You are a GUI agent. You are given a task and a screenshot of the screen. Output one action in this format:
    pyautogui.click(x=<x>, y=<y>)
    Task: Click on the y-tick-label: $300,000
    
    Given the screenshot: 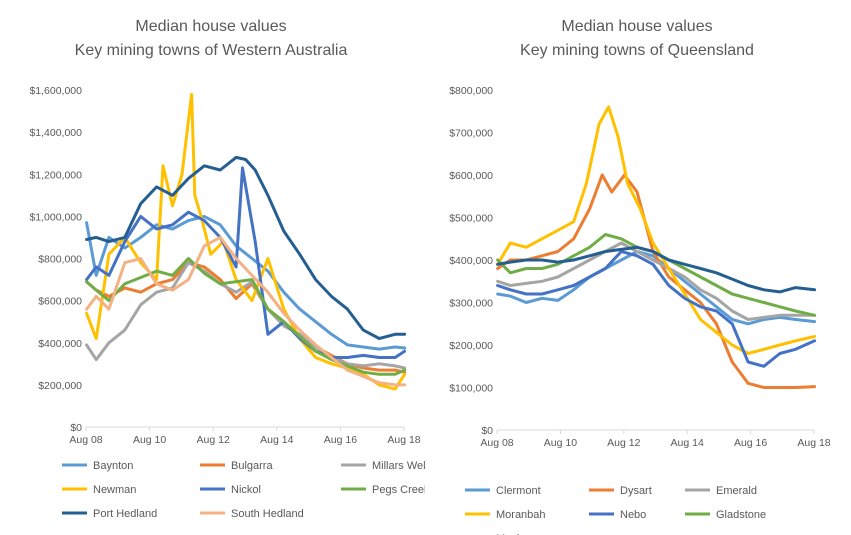 What is the action you would take?
    pyautogui.click(x=471, y=304)
    